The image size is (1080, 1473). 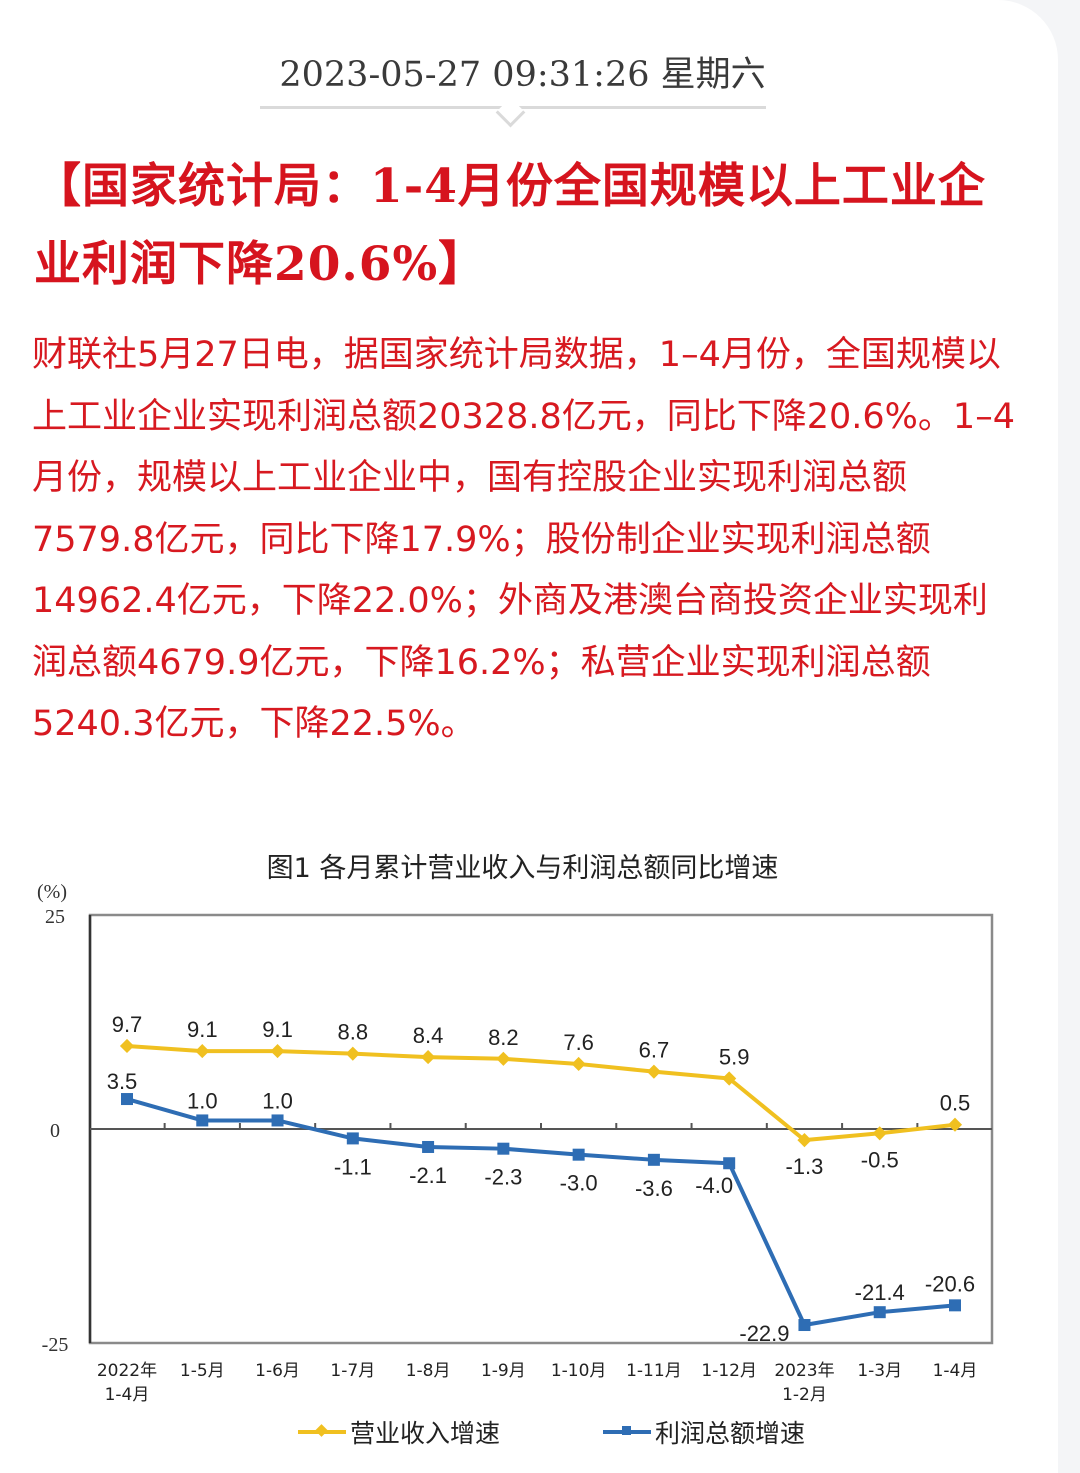 What do you see at coordinates (503, 1177) in the screenshot?
I see `data-label: -2.3` at bounding box center [503, 1177].